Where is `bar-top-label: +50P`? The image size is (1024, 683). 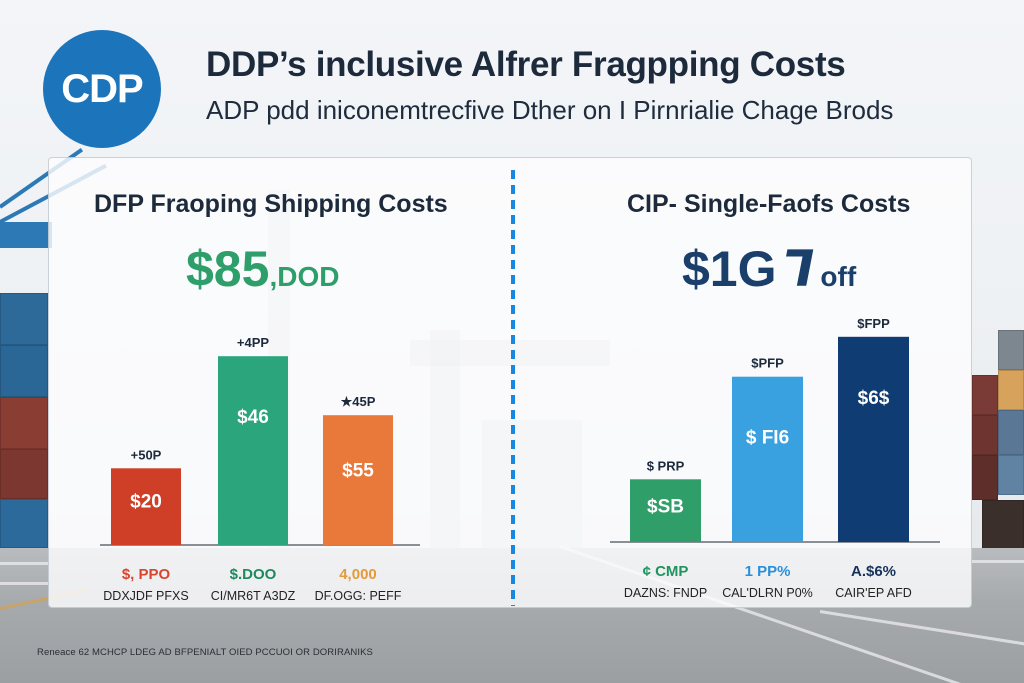 bar-top-label: +50P is located at coordinates (146, 454).